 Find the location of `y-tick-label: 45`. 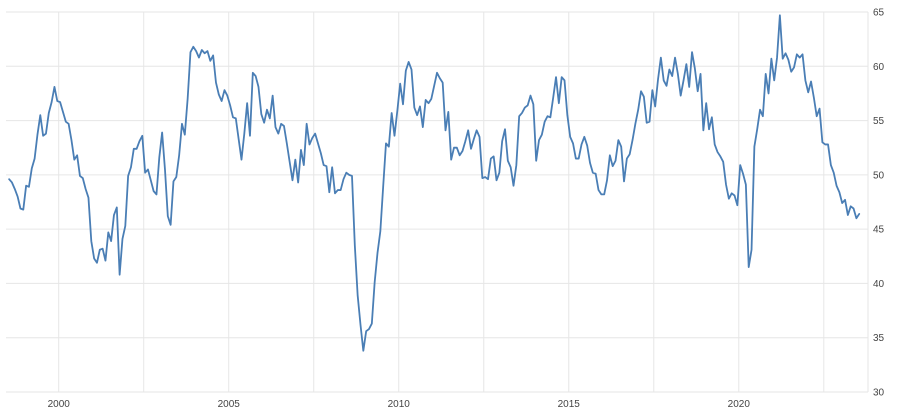

y-tick-label: 45 is located at coordinates (879, 230).